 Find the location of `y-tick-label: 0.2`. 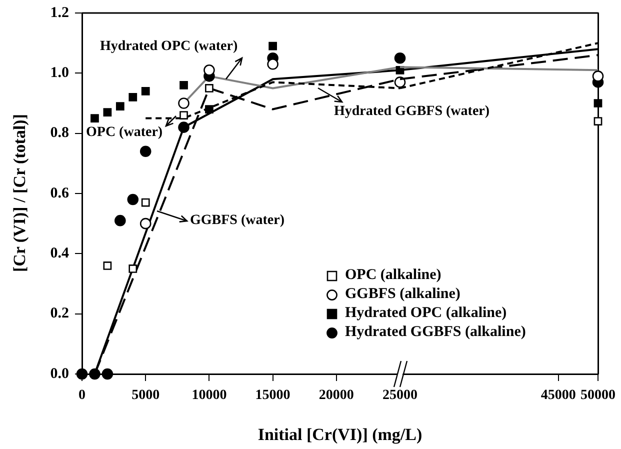

y-tick-label: 0.2 is located at coordinates (59, 314).